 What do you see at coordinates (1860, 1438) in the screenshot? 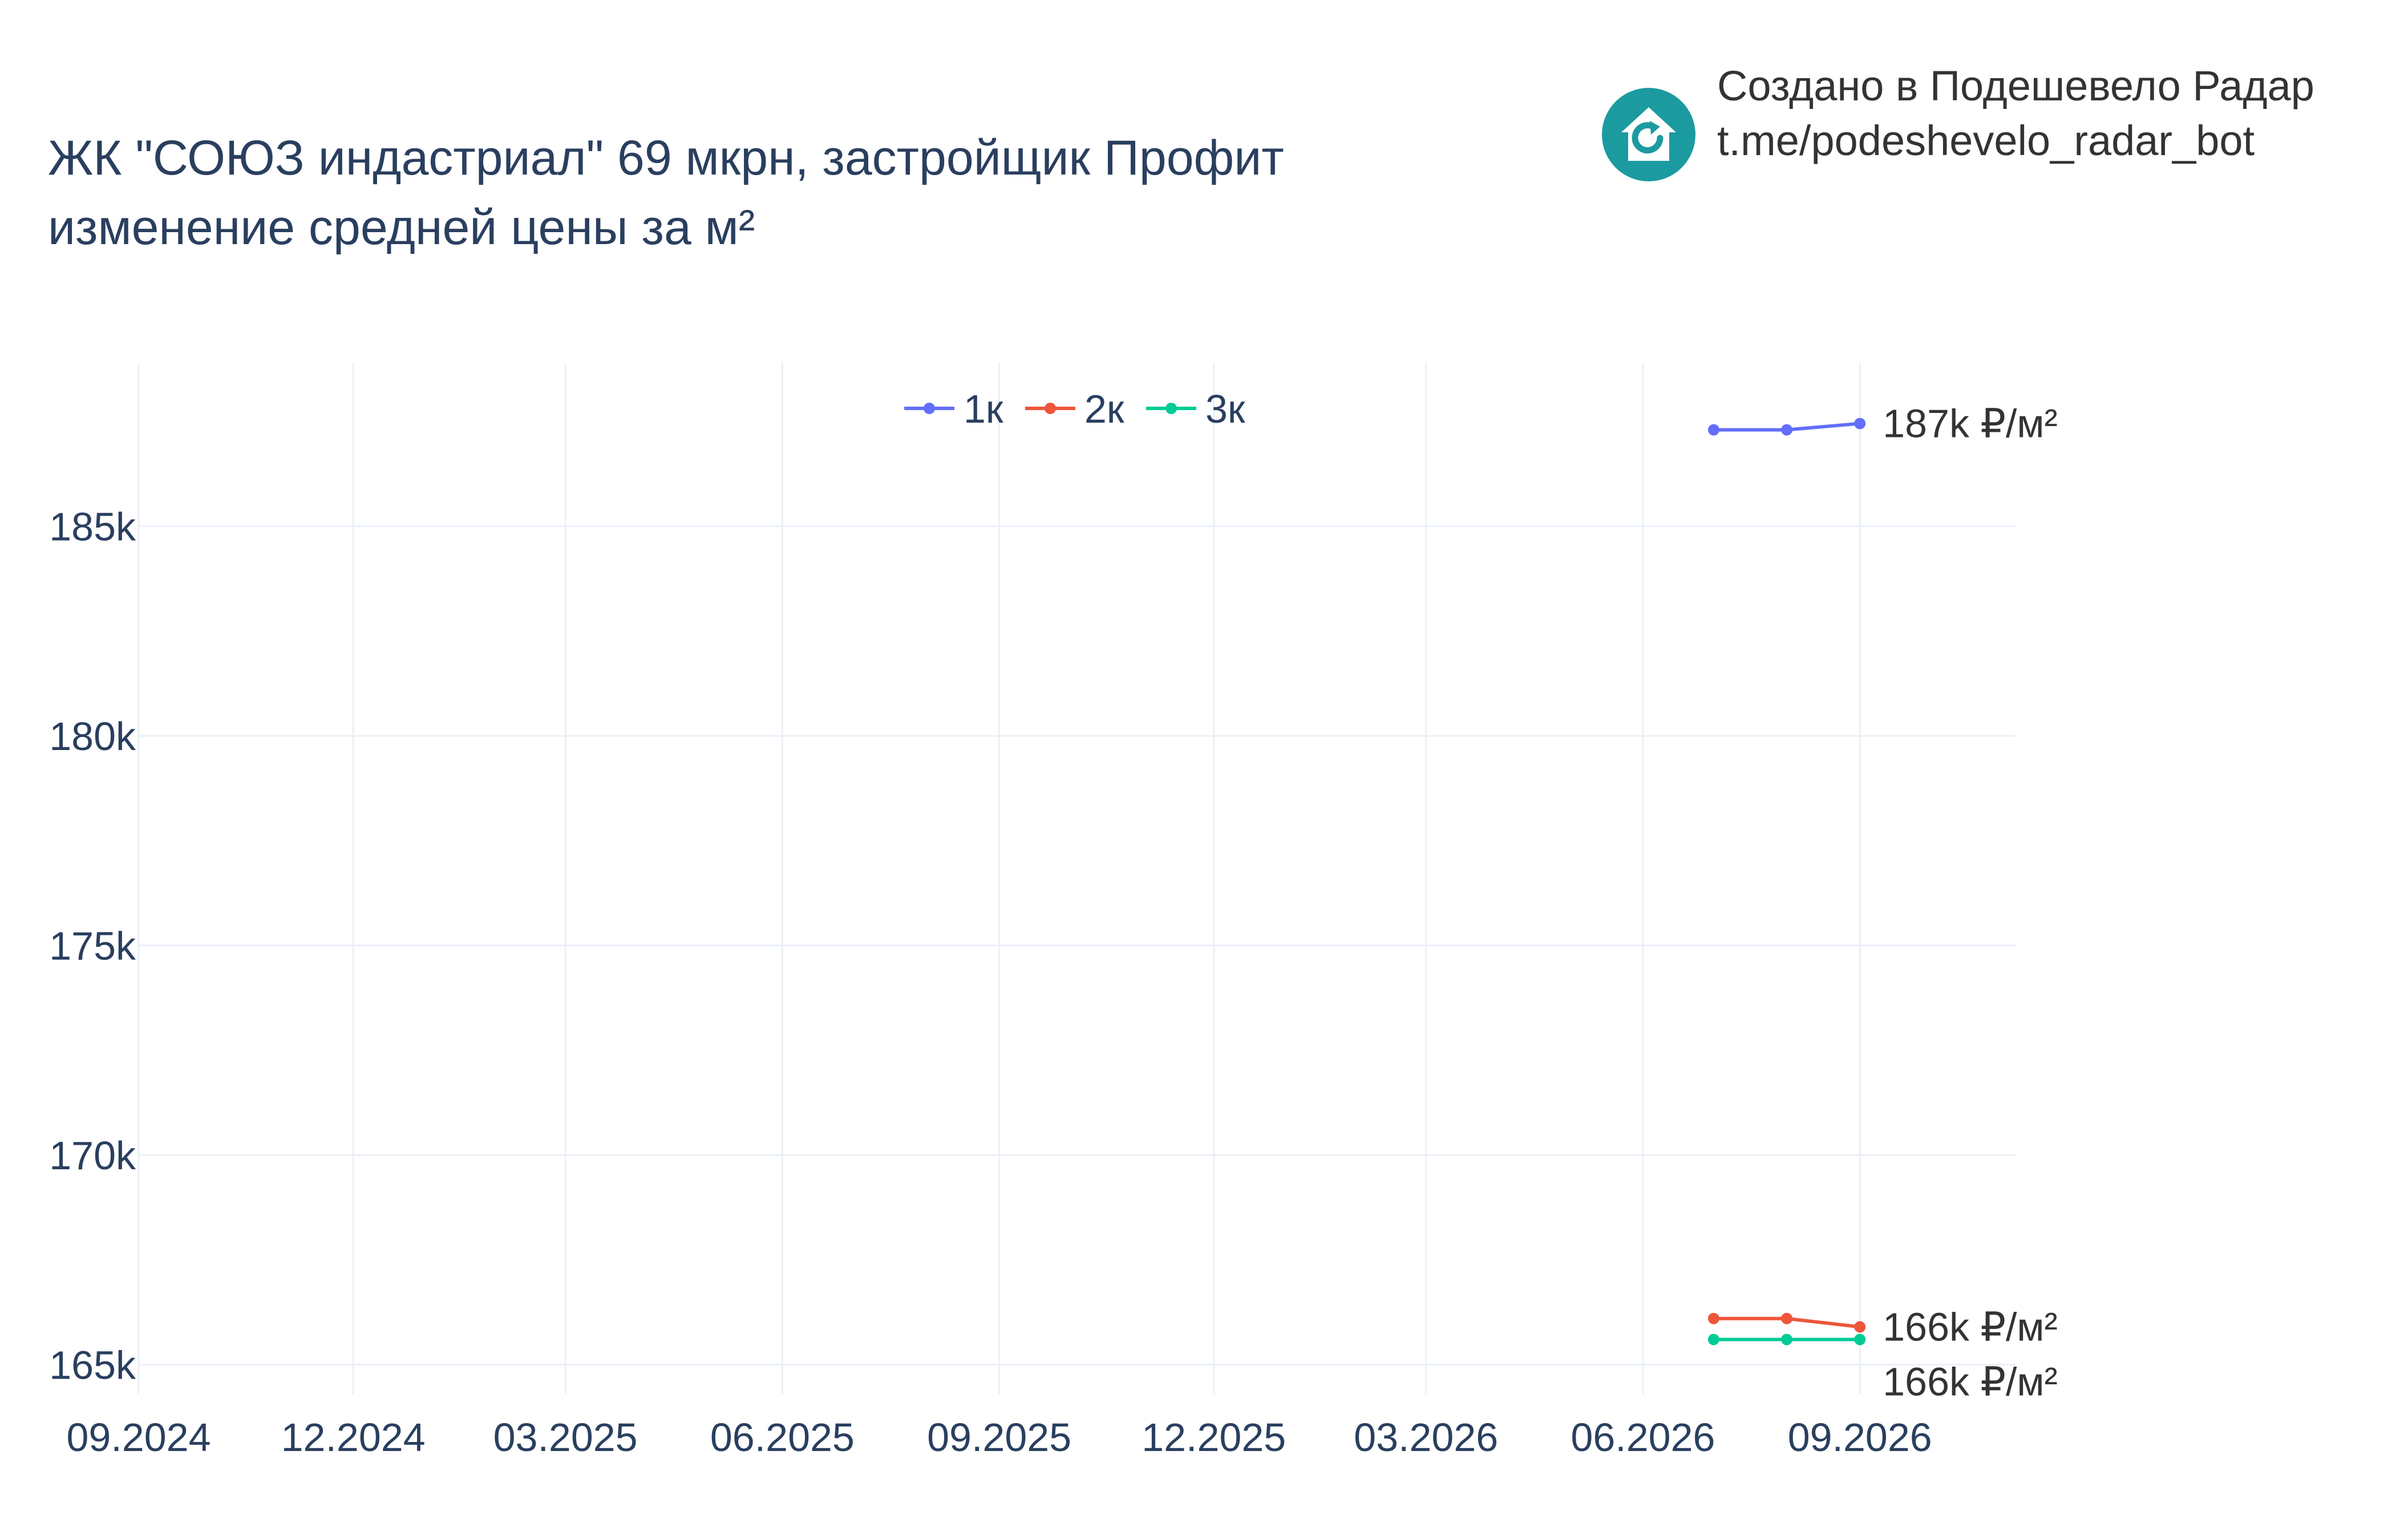
I see `x-tick-label: 09.2026` at bounding box center [1860, 1438].